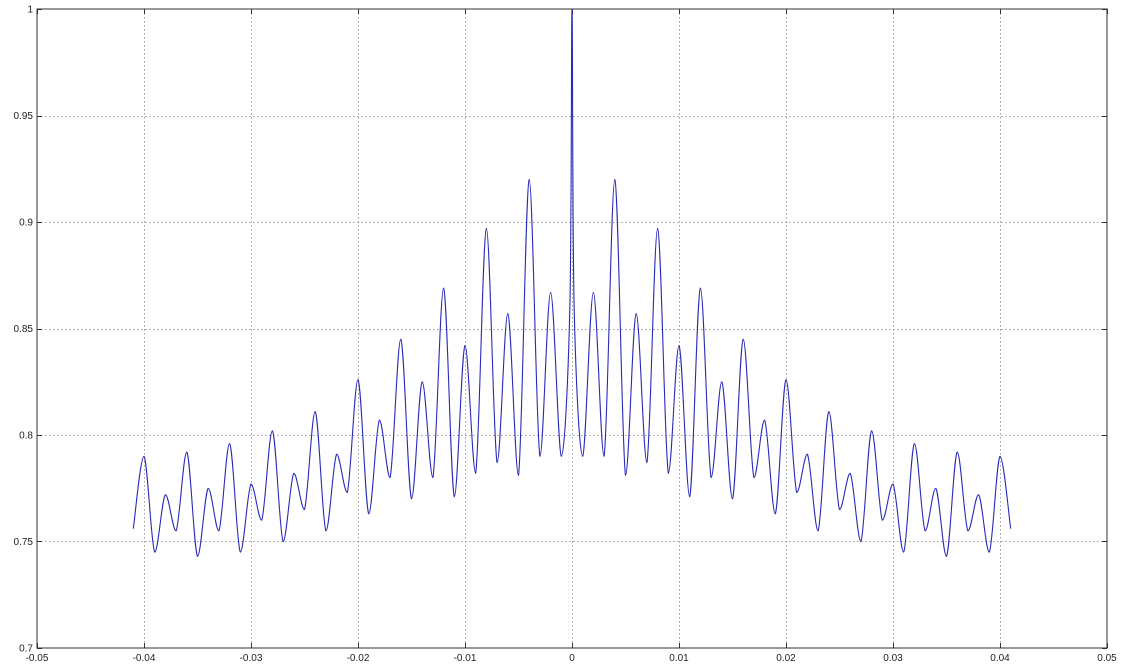  What do you see at coordinates (26, 223) in the screenshot?
I see `y-tick-label: 0.9` at bounding box center [26, 223].